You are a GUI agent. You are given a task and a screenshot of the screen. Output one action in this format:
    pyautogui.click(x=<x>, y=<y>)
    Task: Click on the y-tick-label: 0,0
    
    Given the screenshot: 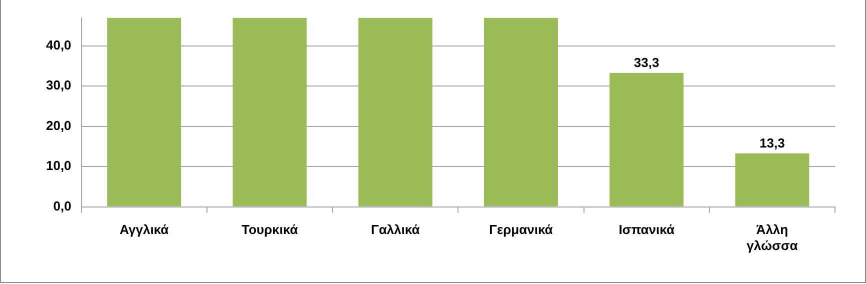 What is the action you would take?
    pyautogui.click(x=62, y=206)
    